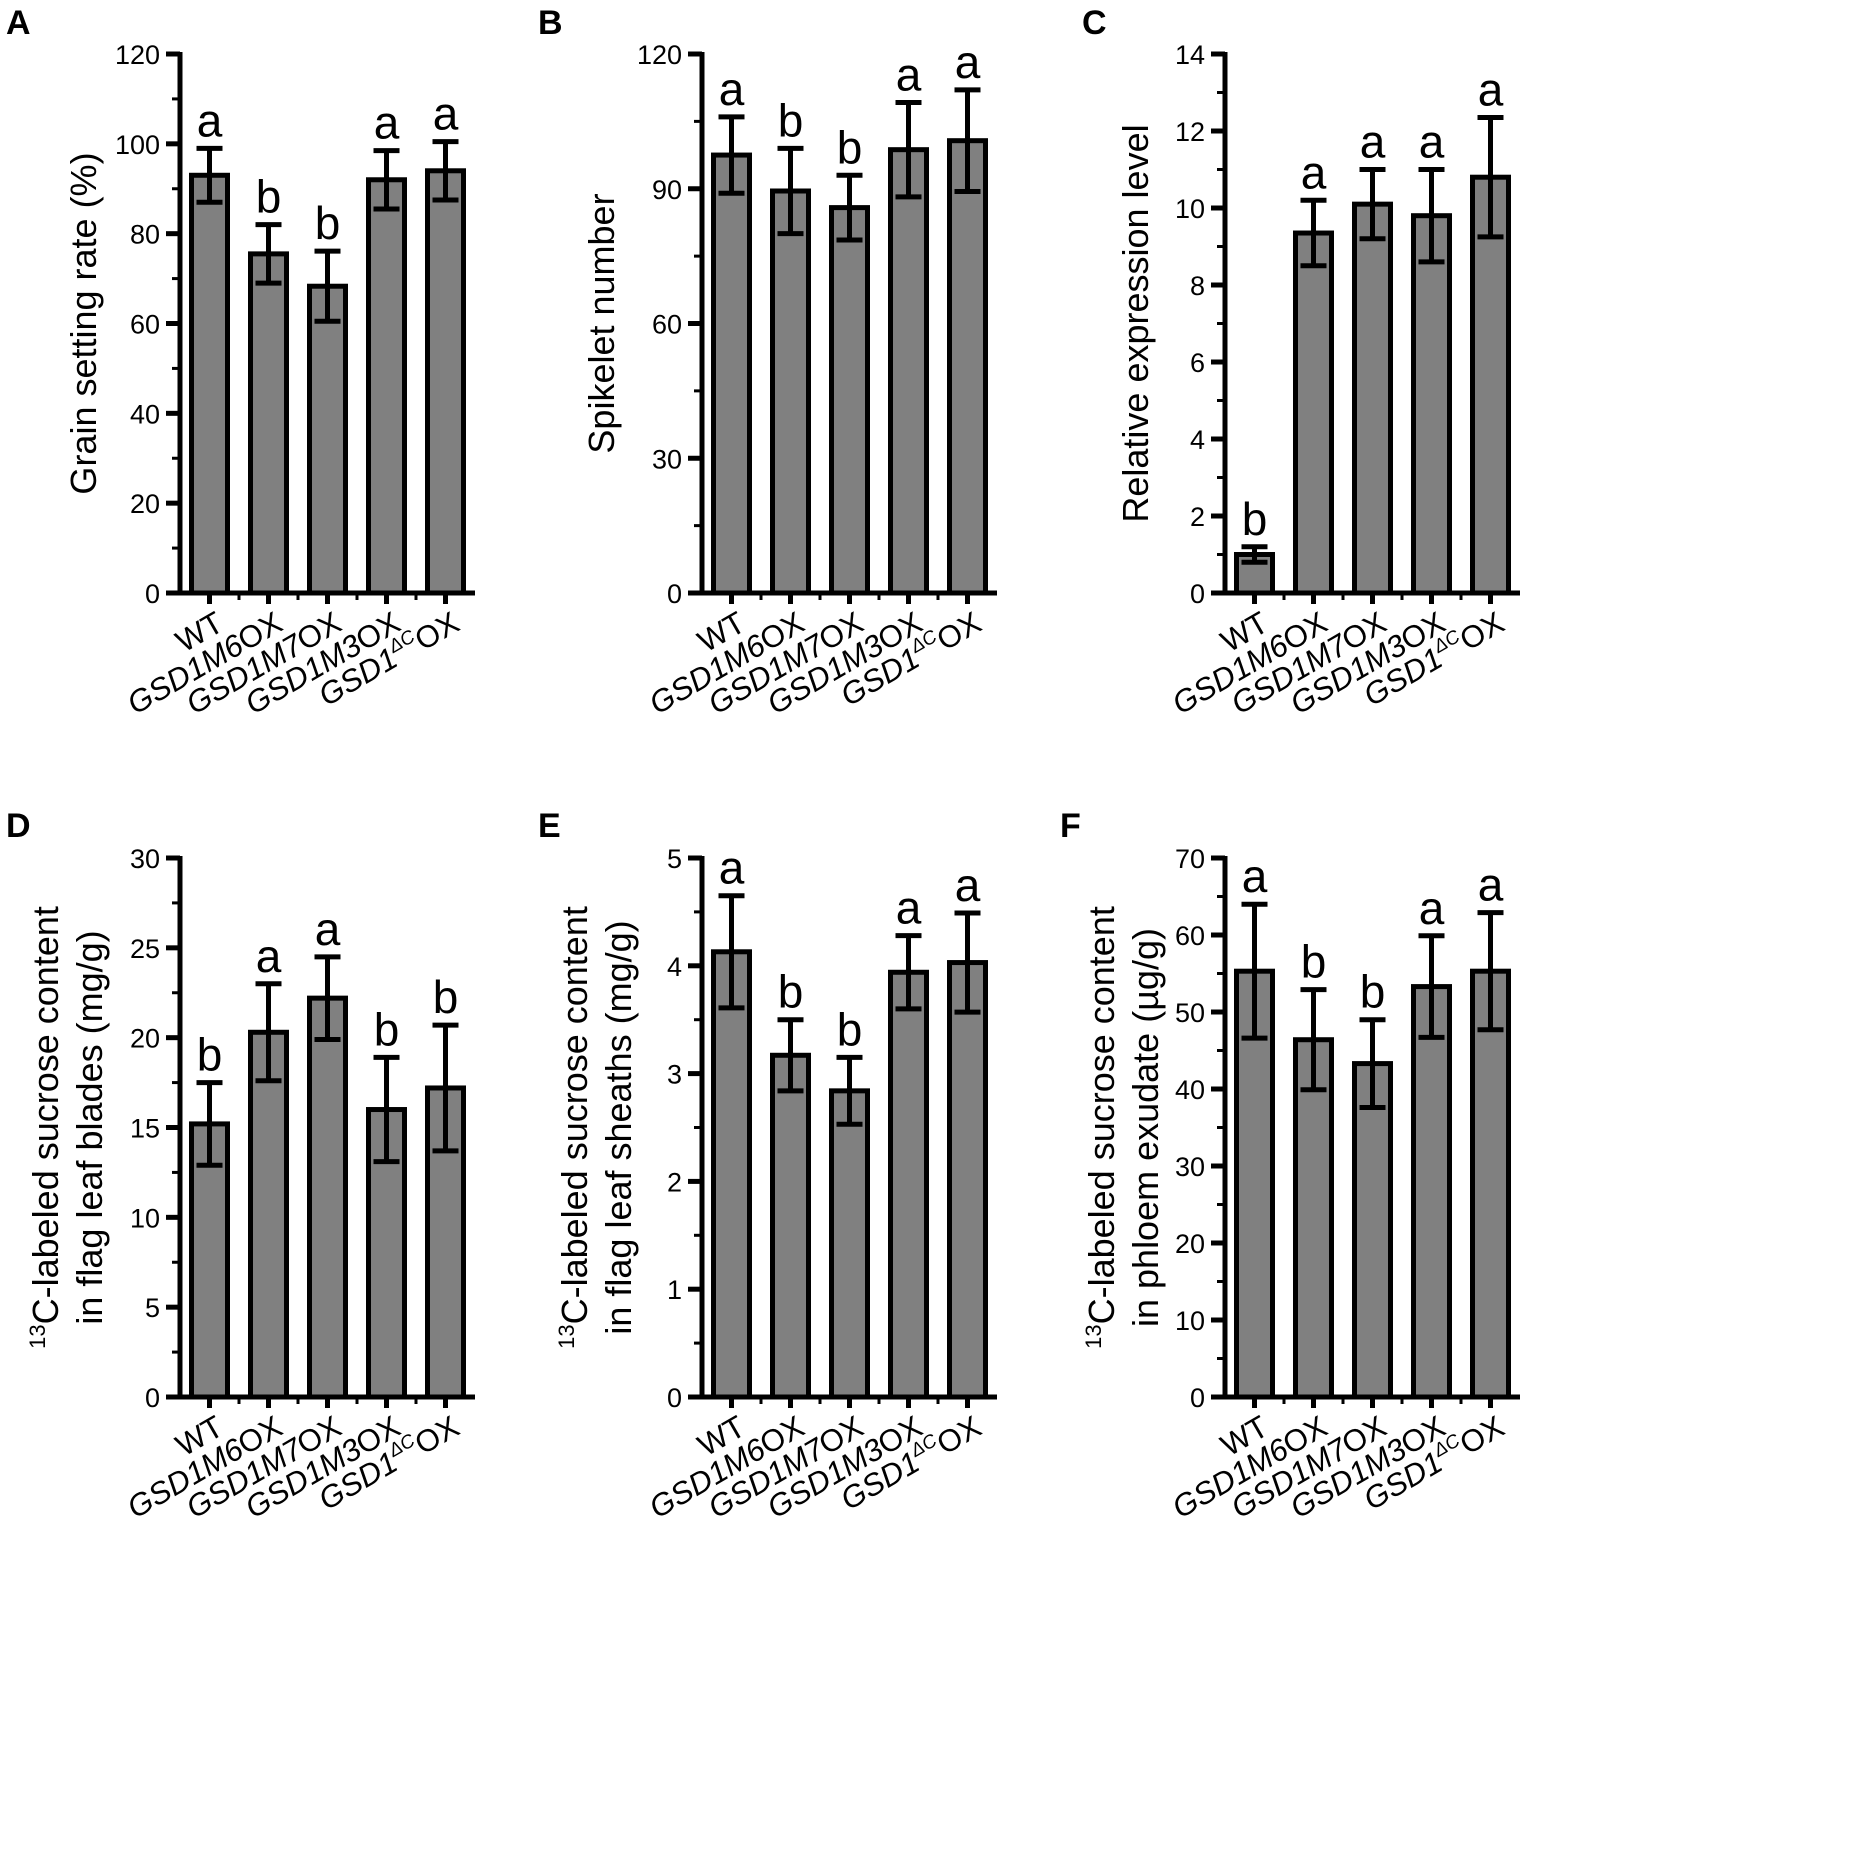 This screenshot has height=1868, width=1866. Describe the element at coordinates (137, 145) in the screenshot. I see `y-tick-label: 100` at that location.